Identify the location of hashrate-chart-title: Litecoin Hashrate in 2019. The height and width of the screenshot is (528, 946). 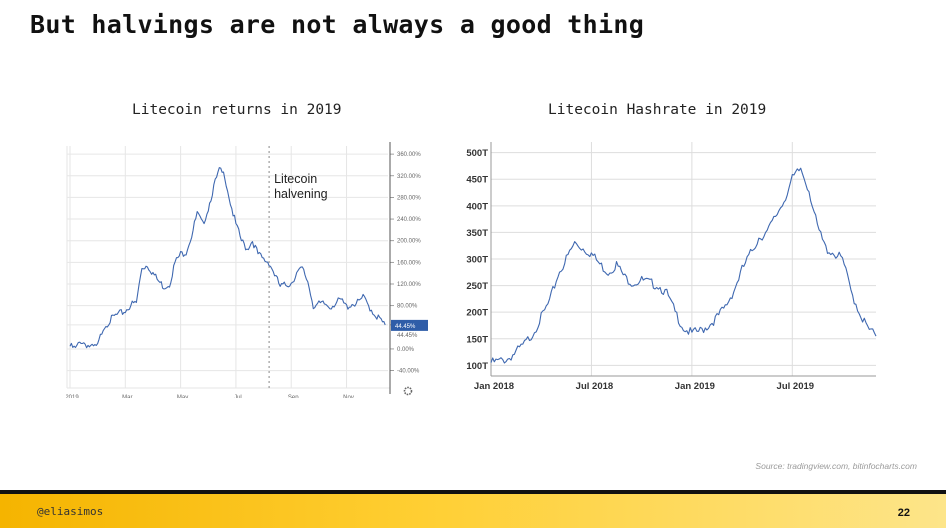
(657, 110).